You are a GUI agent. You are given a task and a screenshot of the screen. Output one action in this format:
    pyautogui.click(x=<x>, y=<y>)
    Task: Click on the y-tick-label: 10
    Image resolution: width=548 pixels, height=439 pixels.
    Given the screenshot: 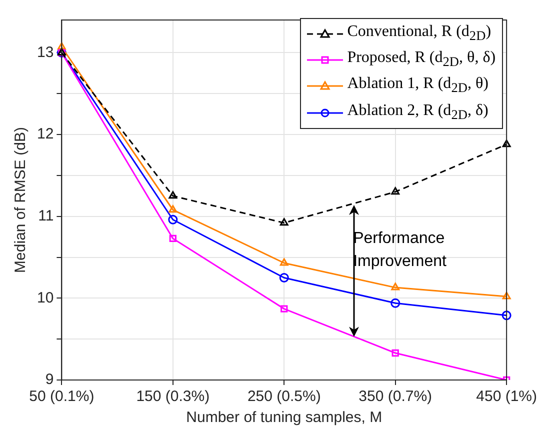 What is the action you would take?
    pyautogui.click(x=45, y=297)
    